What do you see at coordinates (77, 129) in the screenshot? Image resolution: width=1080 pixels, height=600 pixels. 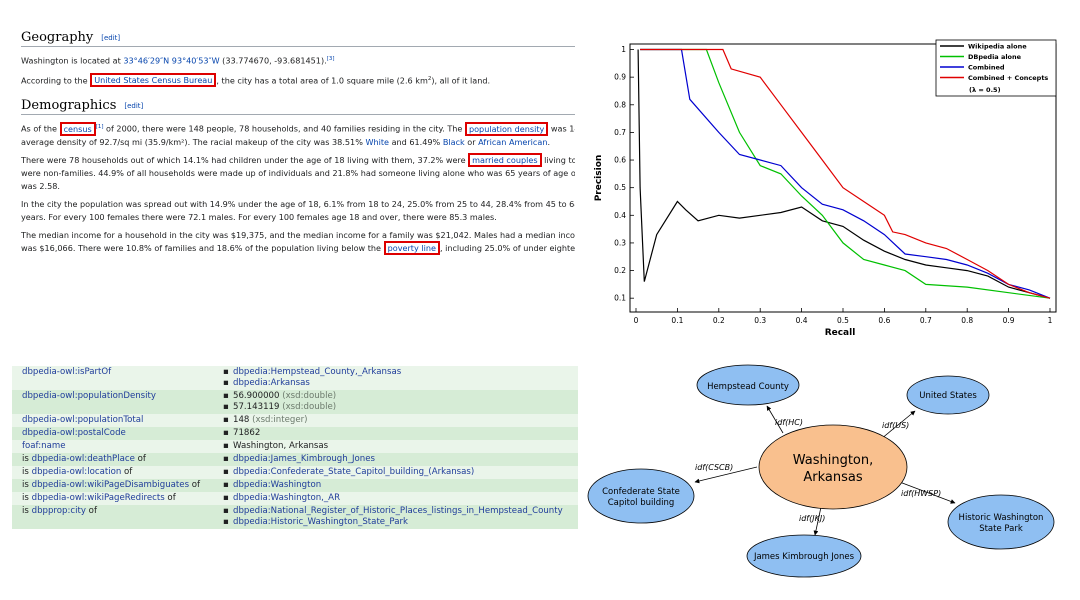 I see `census-link: census` at bounding box center [77, 129].